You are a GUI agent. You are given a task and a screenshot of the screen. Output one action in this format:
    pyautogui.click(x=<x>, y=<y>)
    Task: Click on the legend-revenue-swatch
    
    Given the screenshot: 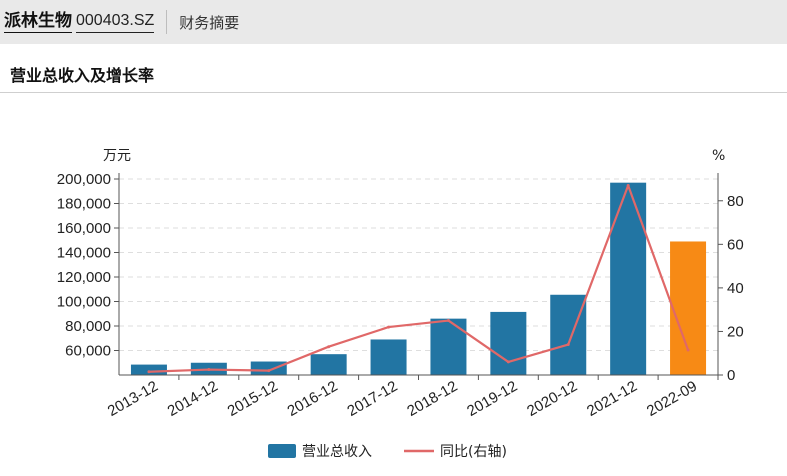 What is the action you would take?
    pyautogui.click(x=282, y=451)
    